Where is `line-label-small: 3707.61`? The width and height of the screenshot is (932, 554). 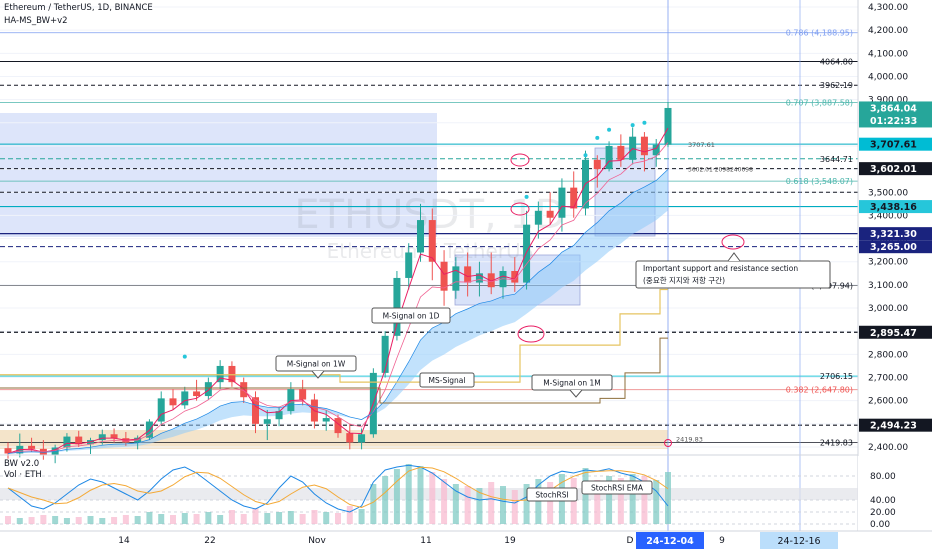 line-label-small: 3707.61 is located at coordinates (701, 145).